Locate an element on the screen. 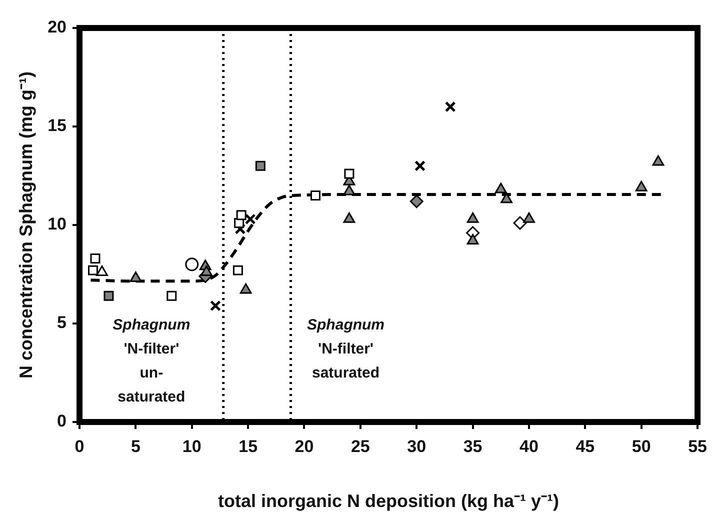 This screenshot has width=723, height=529. y-tick-label: 15 is located at coordinates (57, 126).